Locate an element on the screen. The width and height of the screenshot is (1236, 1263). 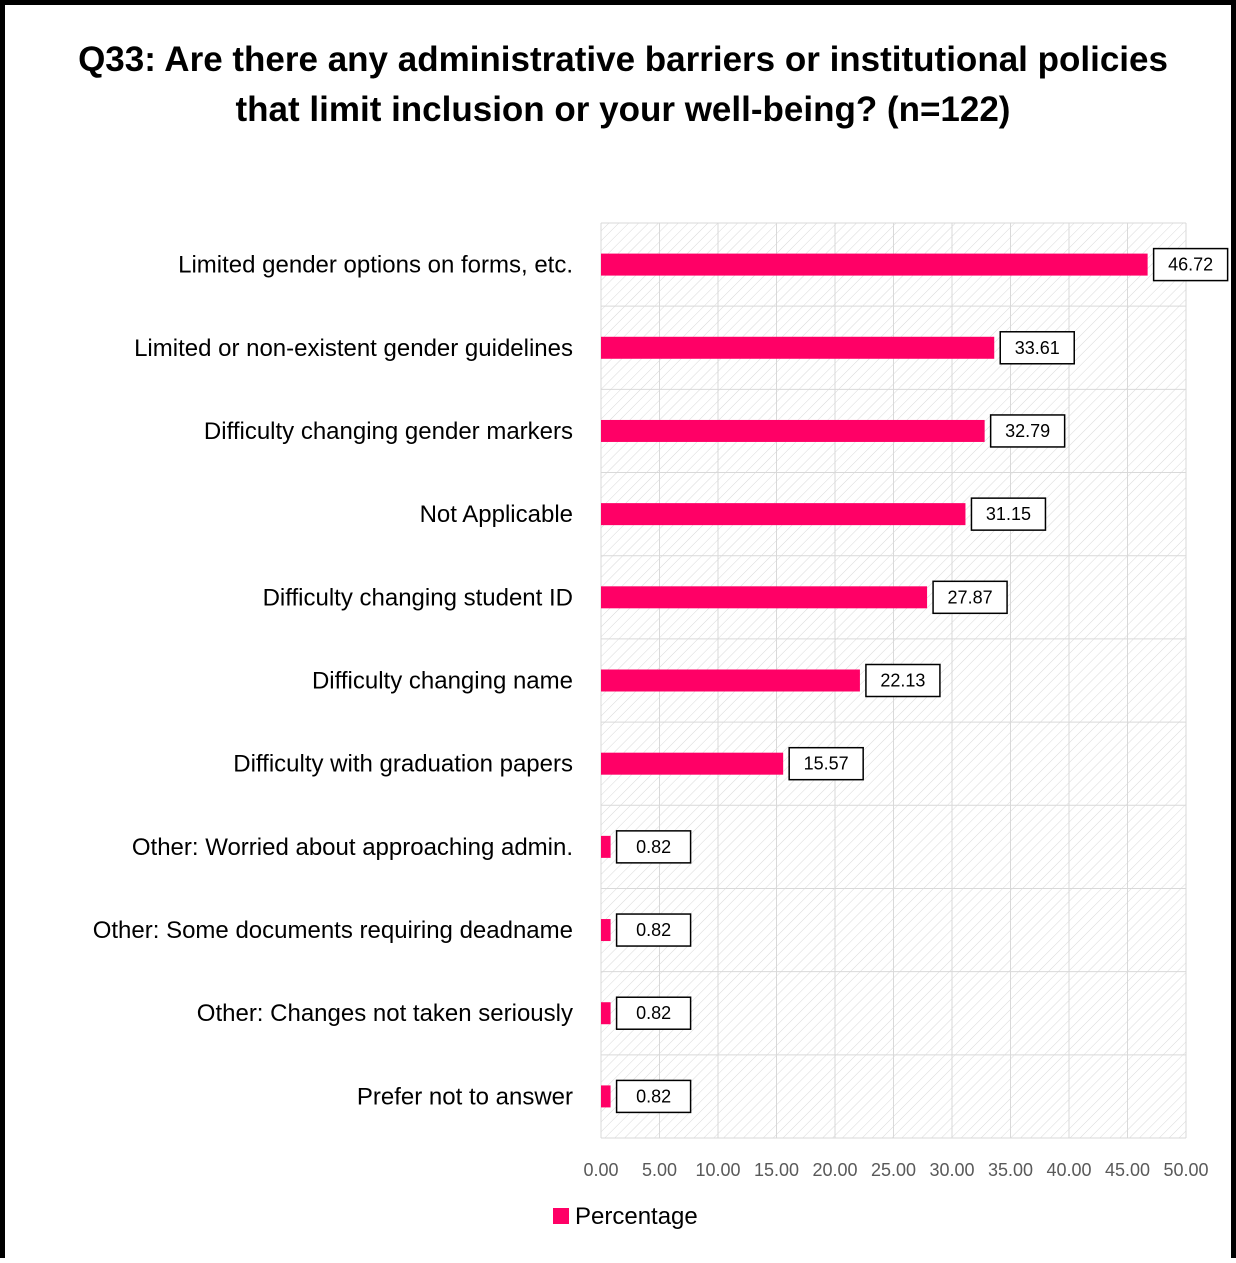
data-label: 15.57 is located at coordinates (826, 764).